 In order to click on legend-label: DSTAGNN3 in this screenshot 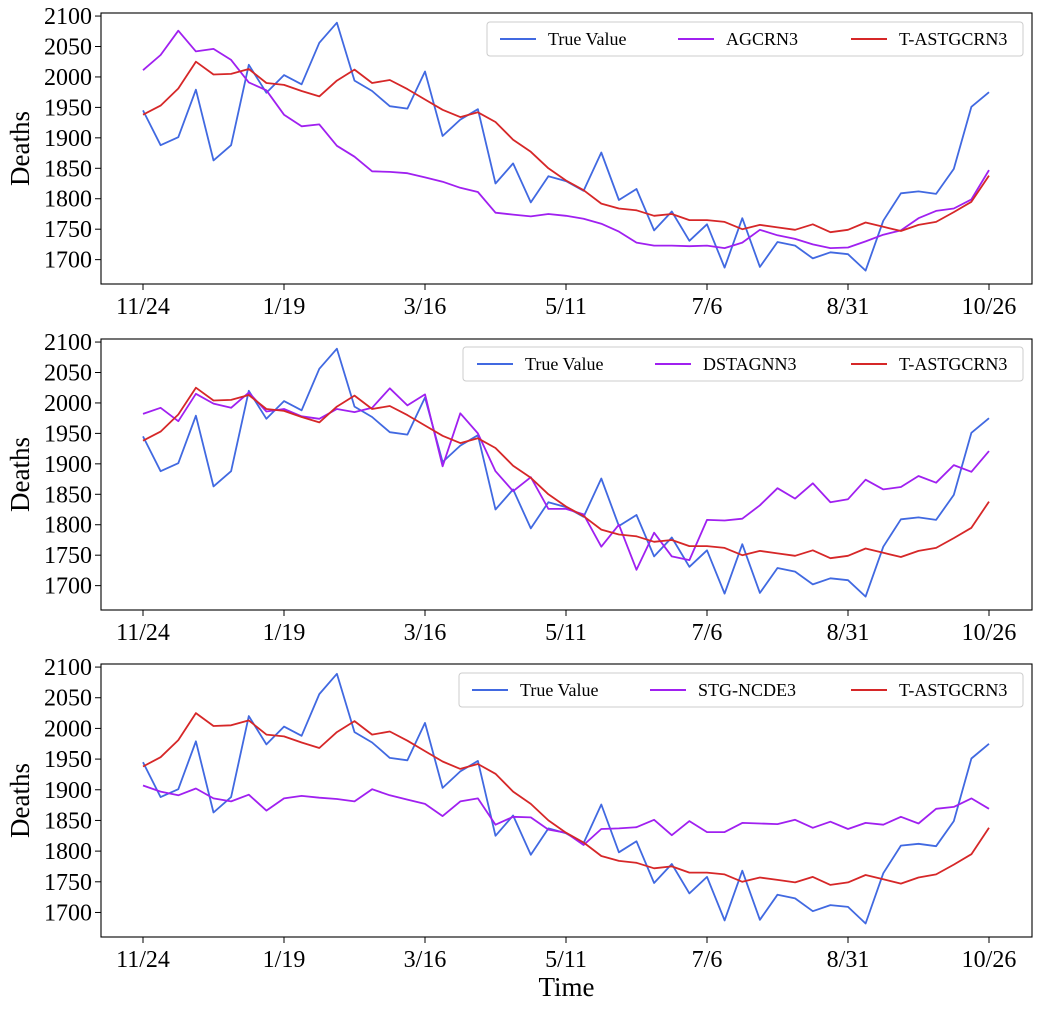, I will do `click(750, 364)`.